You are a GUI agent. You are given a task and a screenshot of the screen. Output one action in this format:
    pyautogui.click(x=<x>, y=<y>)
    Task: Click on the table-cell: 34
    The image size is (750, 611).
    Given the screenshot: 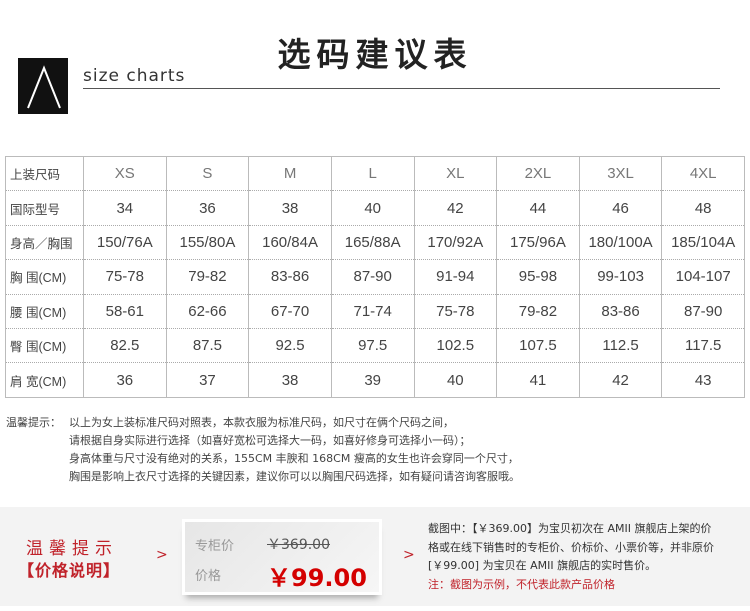 What is the action you would take?
    pyautogui.click(x=125, y=208)
    